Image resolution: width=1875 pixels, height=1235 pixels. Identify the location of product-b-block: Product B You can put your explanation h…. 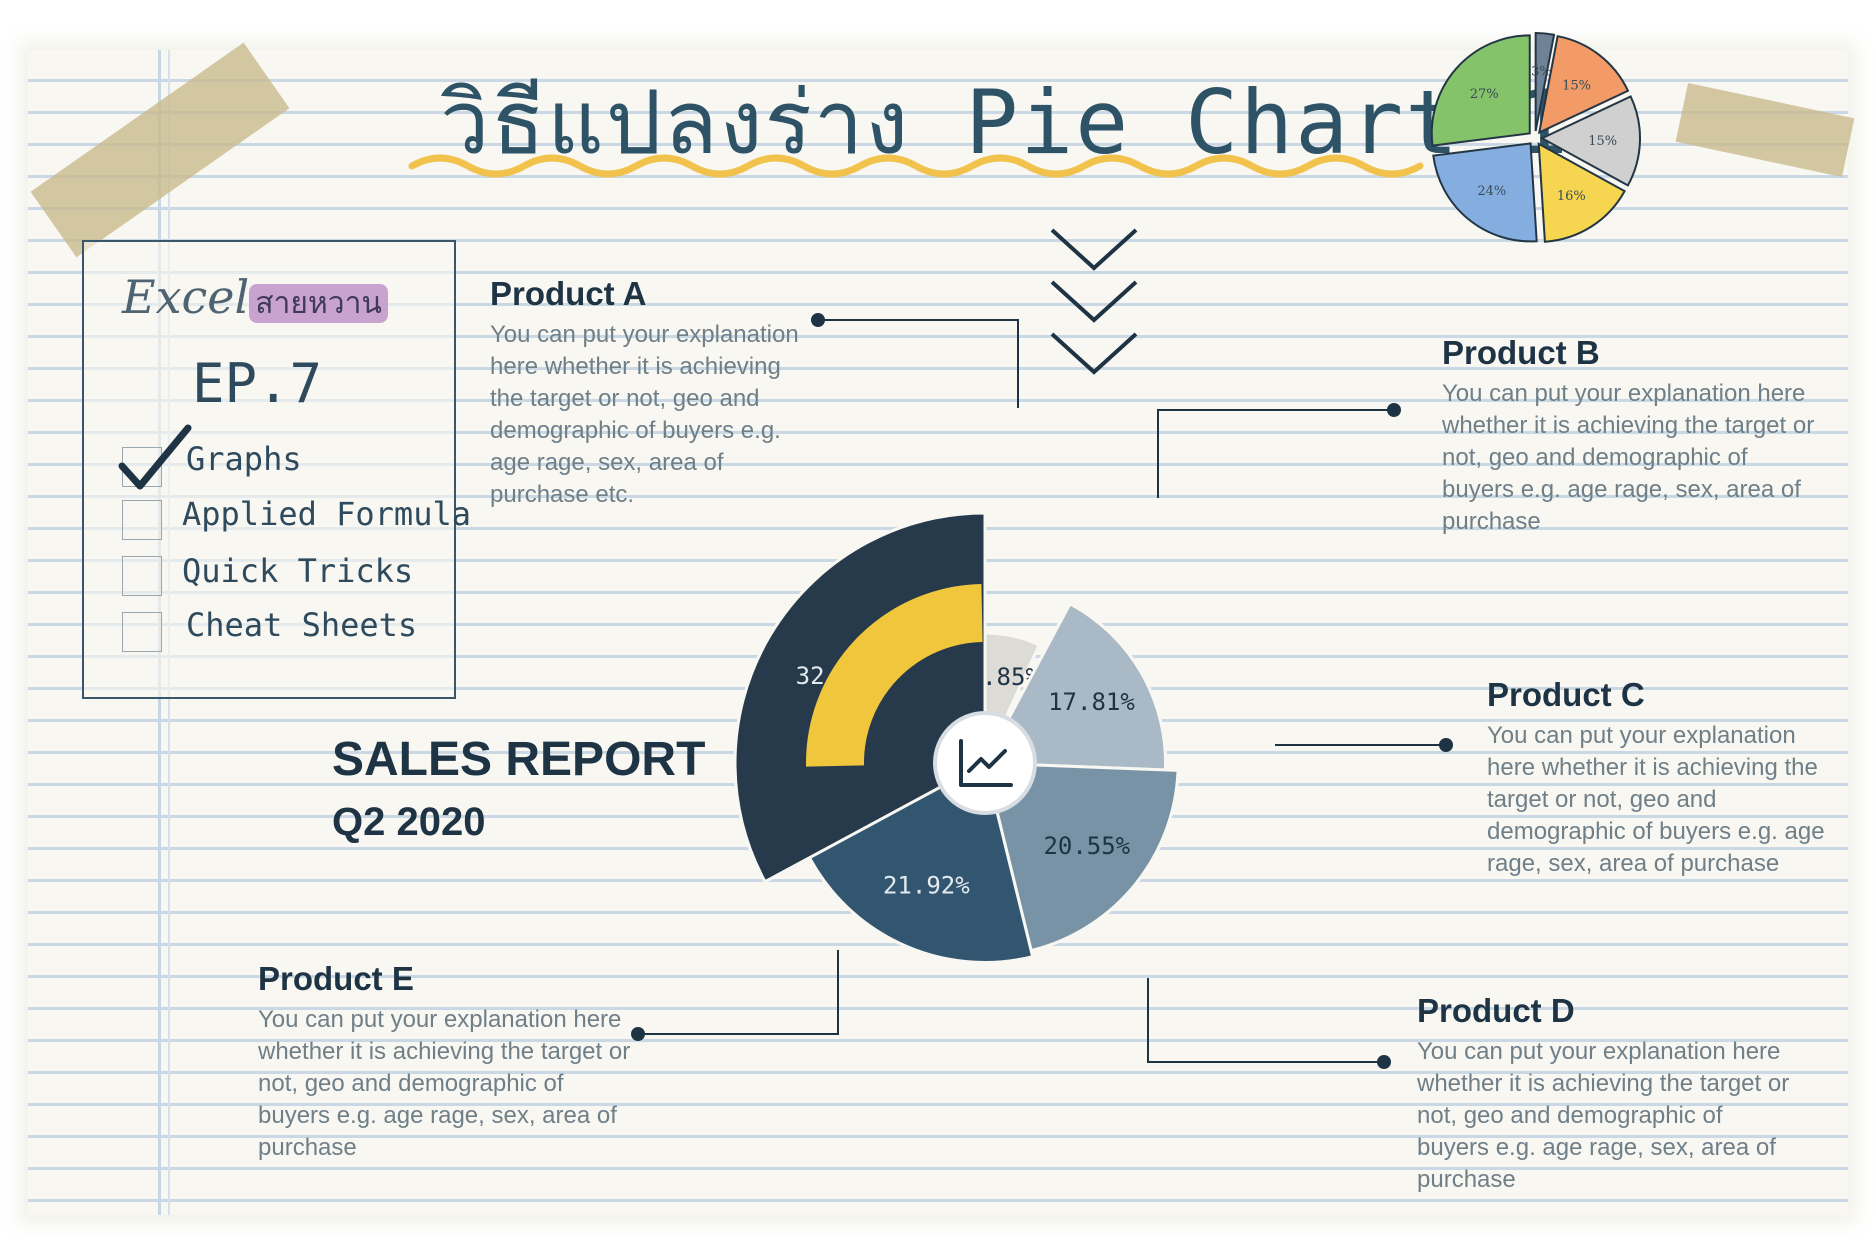
(1632, 436).